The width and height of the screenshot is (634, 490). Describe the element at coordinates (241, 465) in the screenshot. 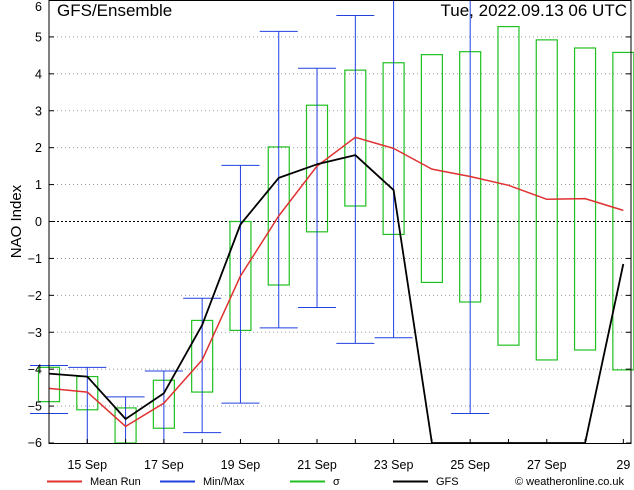

I see `x-tick-label: 19 Sep` at that location.